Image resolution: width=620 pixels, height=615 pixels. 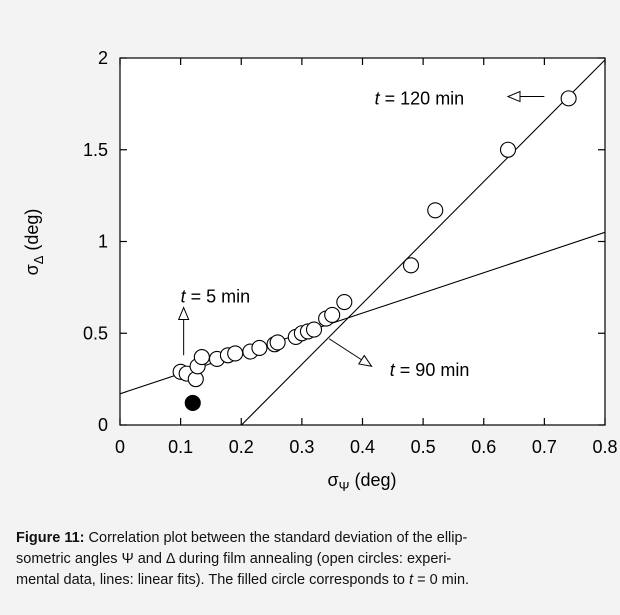 What do you see at coordinates (361, 482) in the screenshot?
I see `x-axis-label: σΨ (deg)` at bounding box center [361, 482].